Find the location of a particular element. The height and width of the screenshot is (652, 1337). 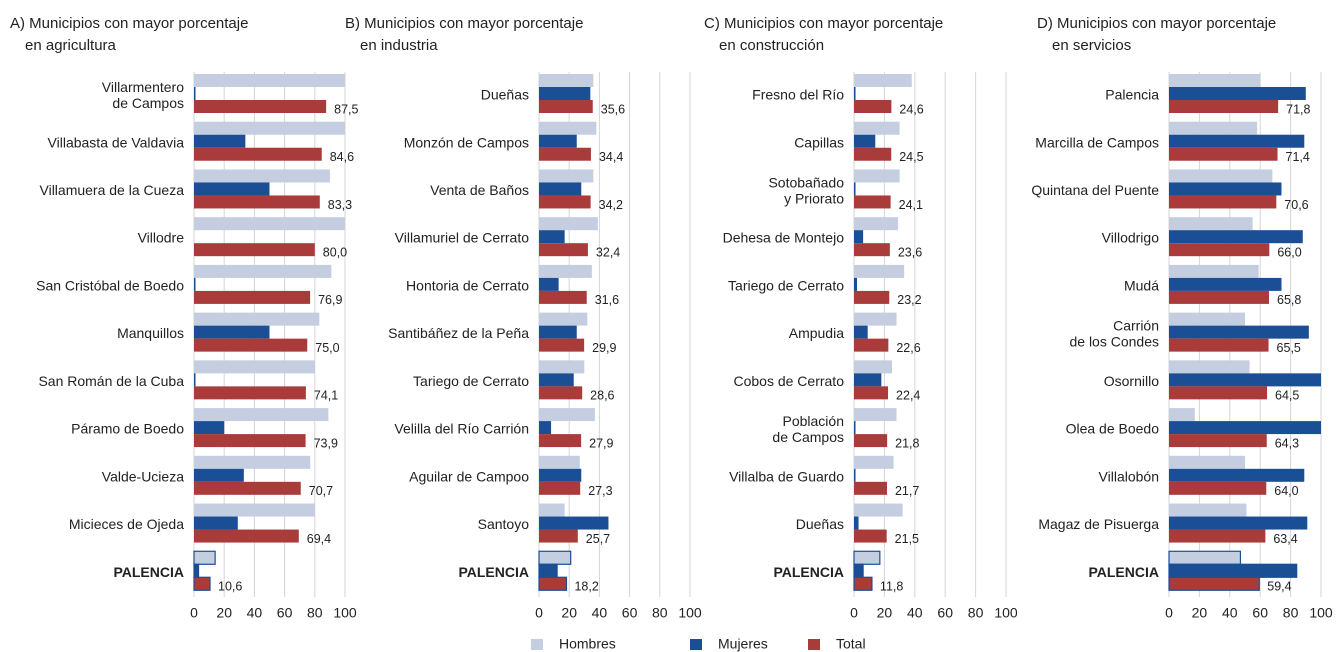

value-label: 10,6 is located at coordinates (230, 587).